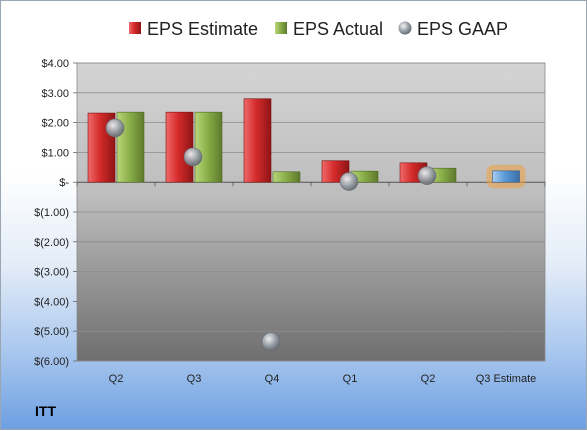 This screenshot has height=431, width=587. What do you see at coordinates (64, 183) in the screenshot?
I see `y-tick-label: $-` at bounding box center [64, 183].